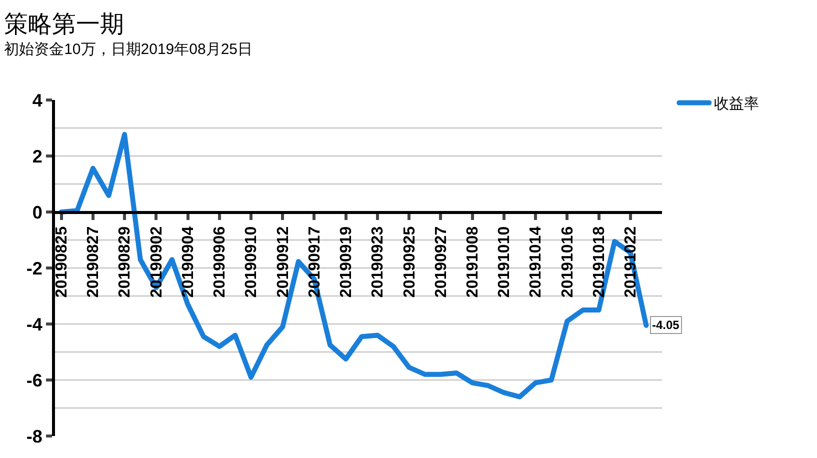 The width and height of the screenshot is (817, 458). Describe the element at coordinates (378, 262) in the screenshot. I see `x-tick-label: 20190923` at that location.